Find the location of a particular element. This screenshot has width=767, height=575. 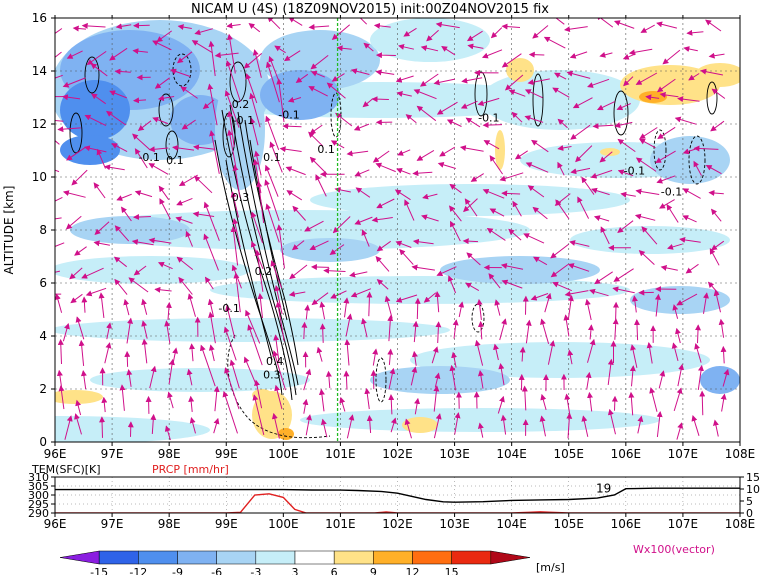

sub-right-tick-label: 15 is located at coordinates (753, 477).